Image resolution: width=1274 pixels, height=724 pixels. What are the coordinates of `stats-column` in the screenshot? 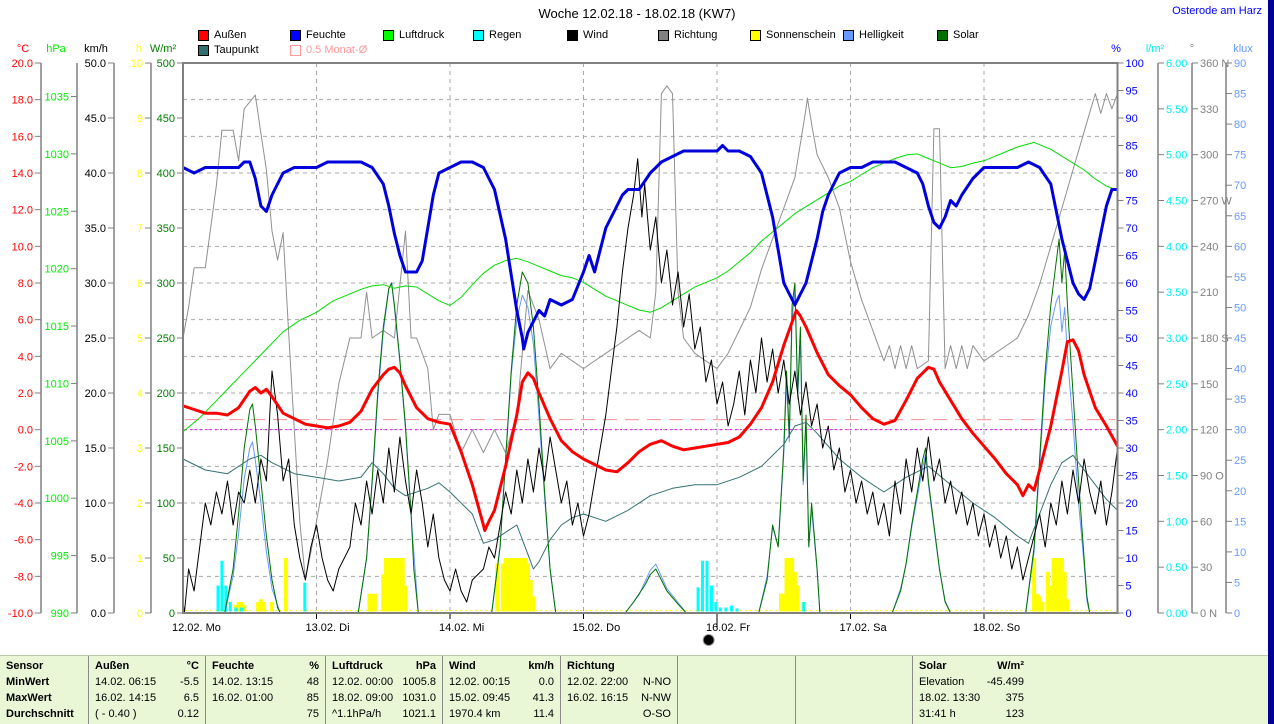 It's located at (853, 690).